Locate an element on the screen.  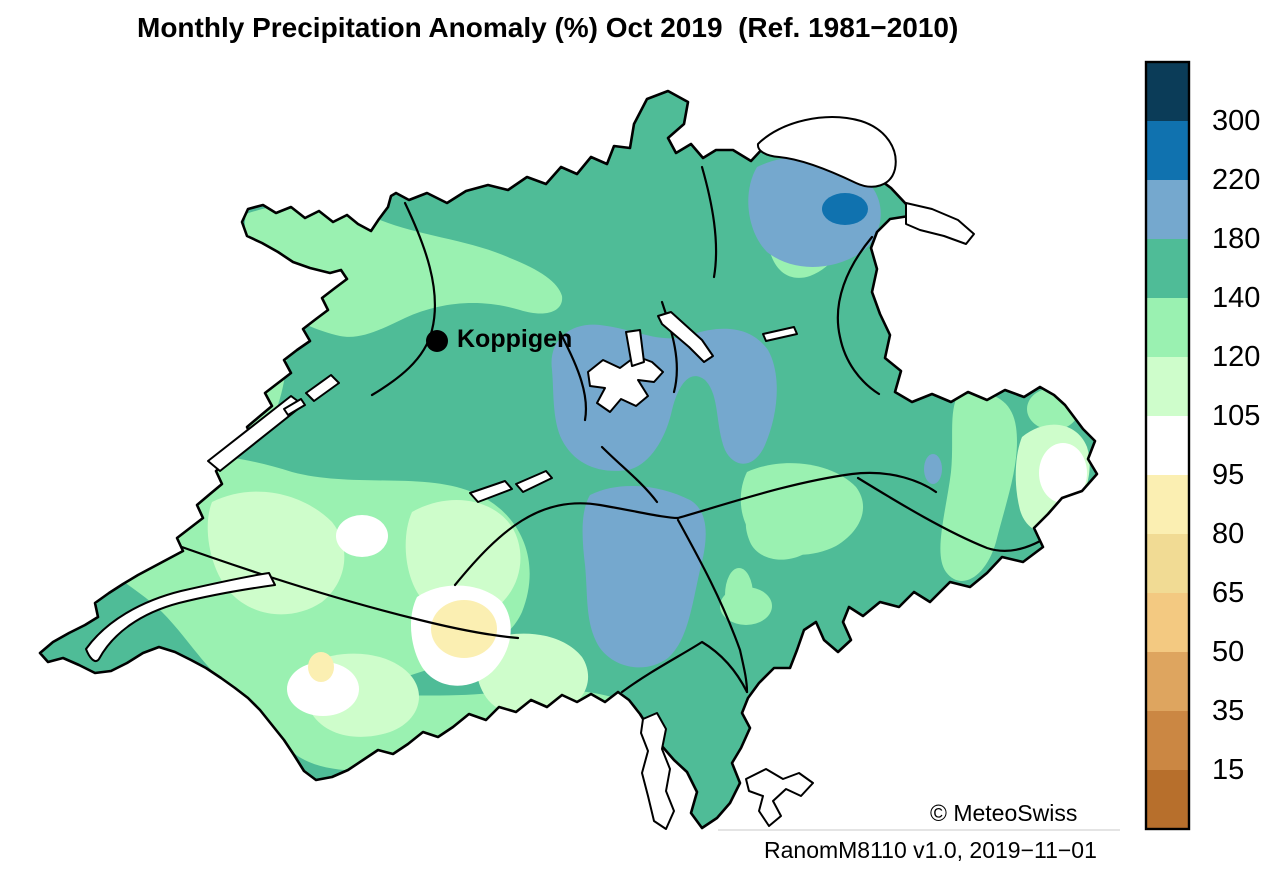
legend-tick-label: 65 is located at coordinates (1228, 593).